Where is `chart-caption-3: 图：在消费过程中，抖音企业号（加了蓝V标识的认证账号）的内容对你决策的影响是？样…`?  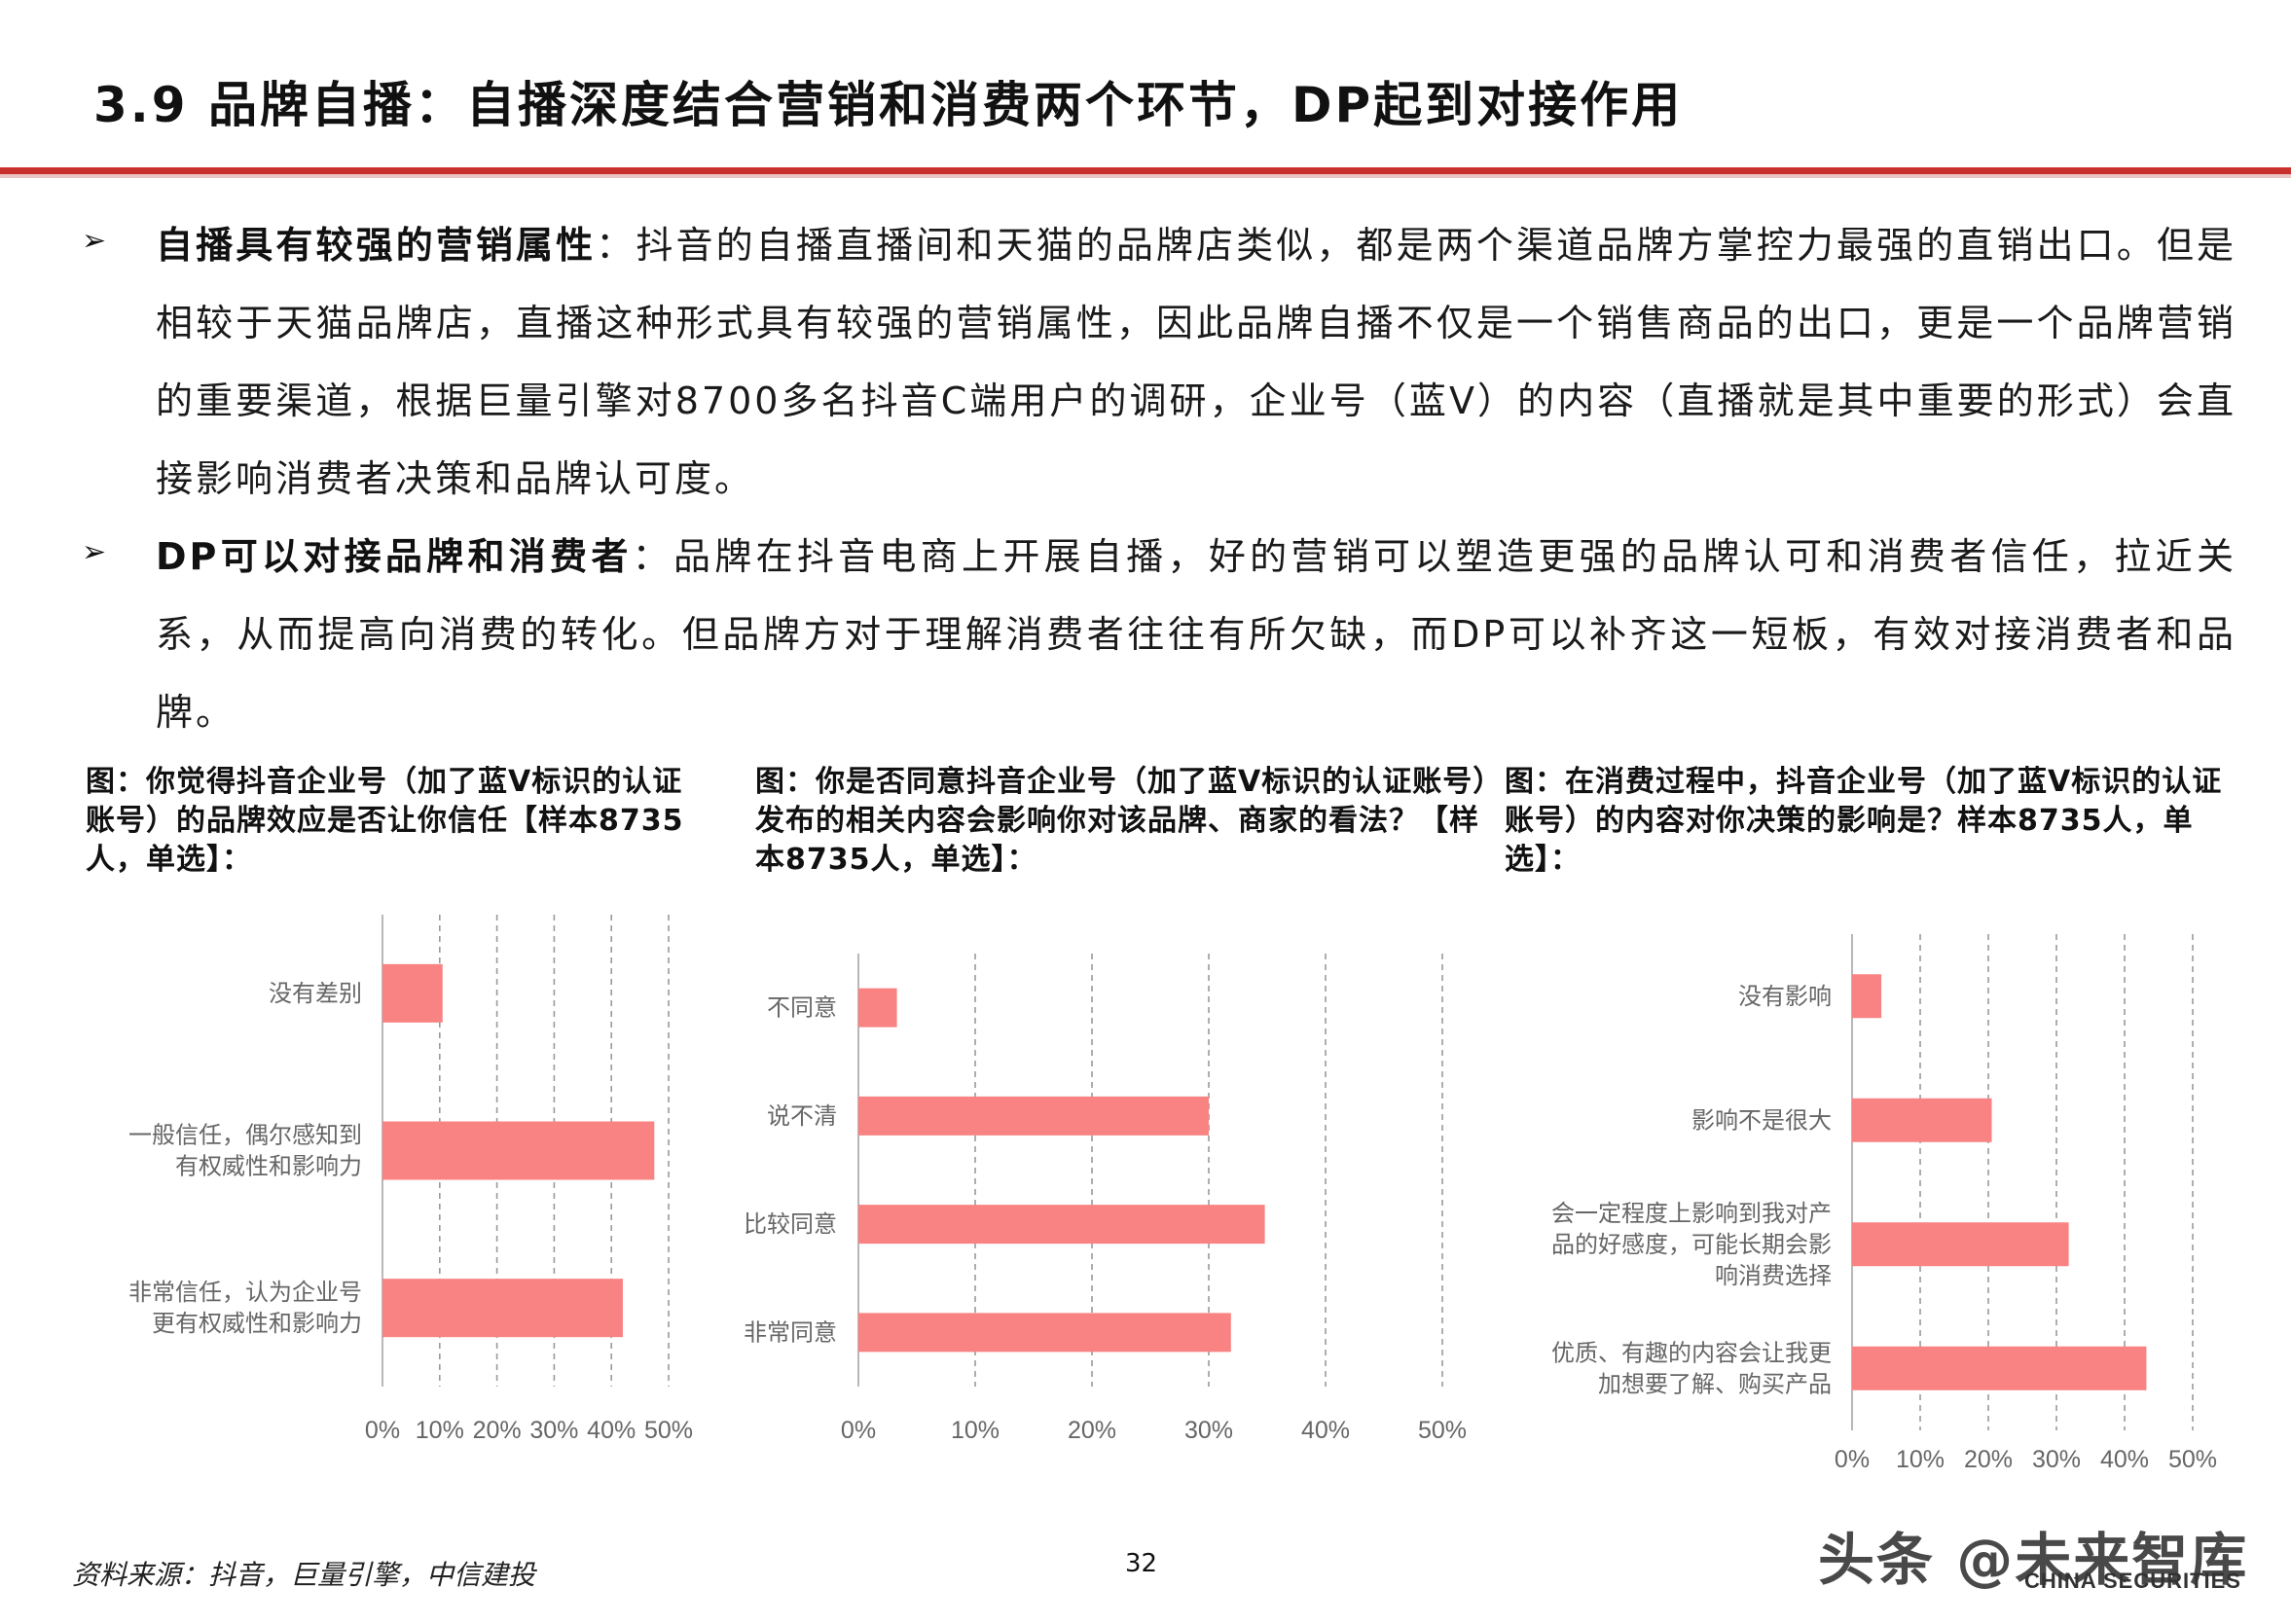 chart-caption-3: 图：在消费过程中，抖音企业号（加了蓝V标识的认证账号）的内容对你决策的影响是？样… is located at coordinates (1864, 821).